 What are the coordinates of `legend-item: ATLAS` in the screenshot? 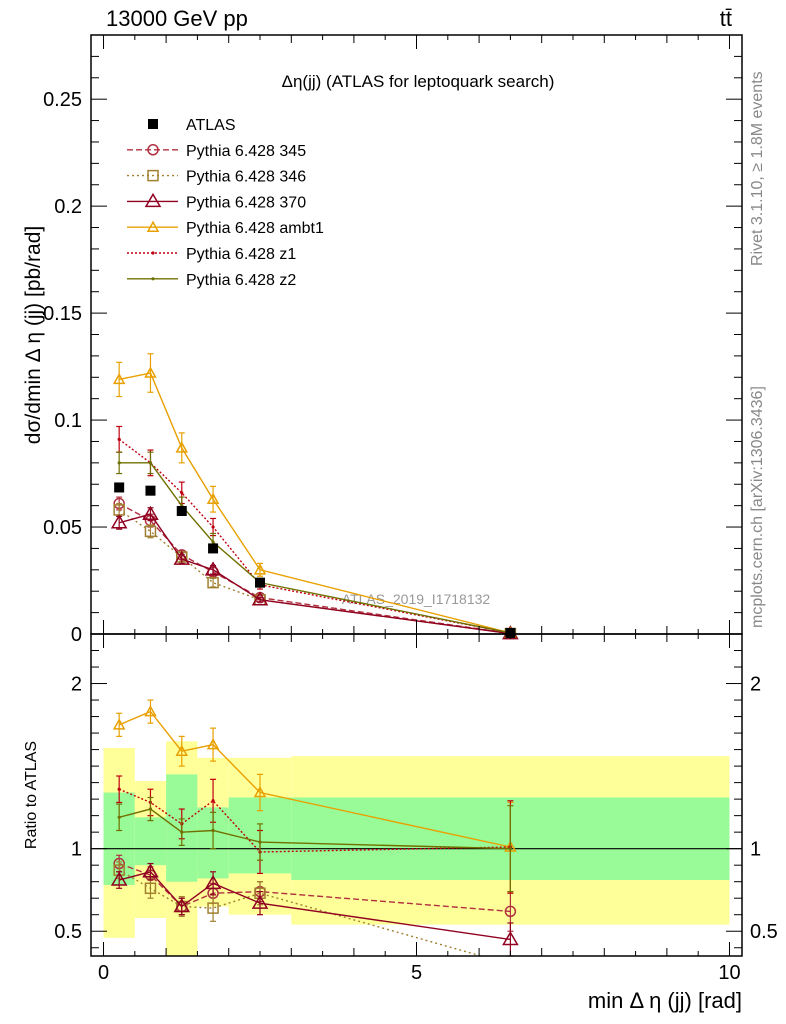 It's located at (192, 125).